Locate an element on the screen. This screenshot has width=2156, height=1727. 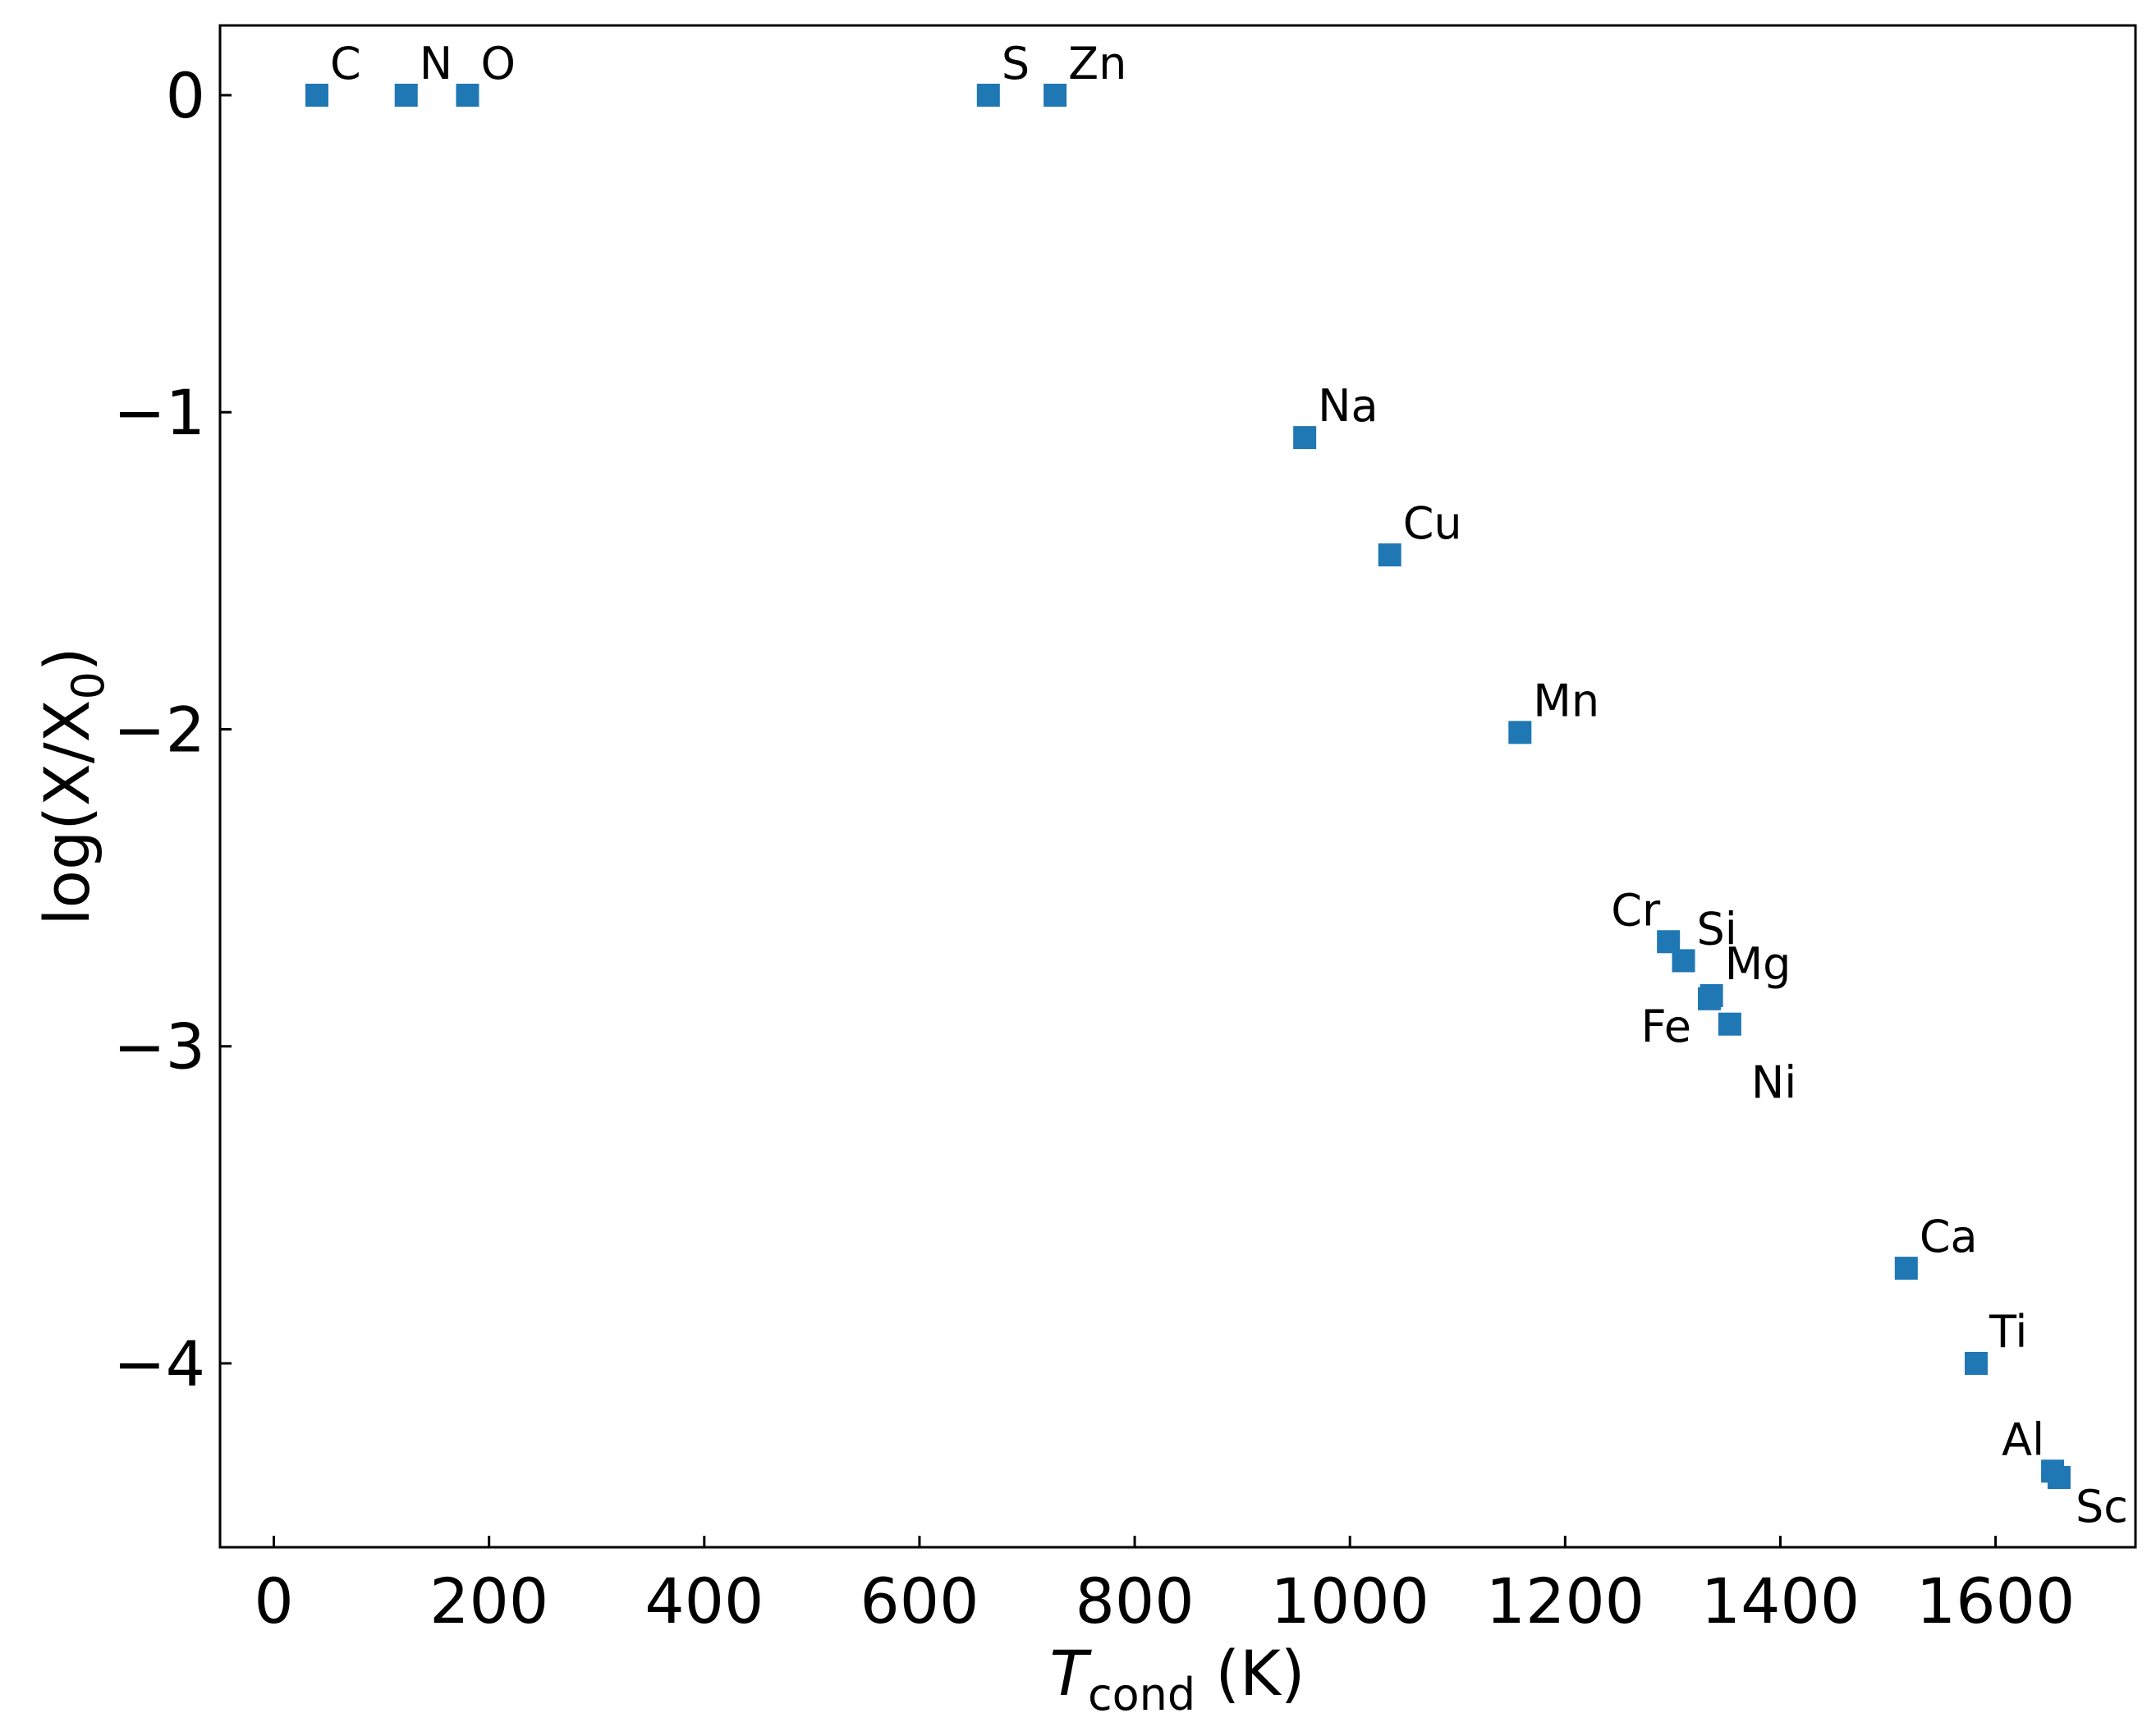
point-label-cu: Cu is located at coordinates (1432, 523).